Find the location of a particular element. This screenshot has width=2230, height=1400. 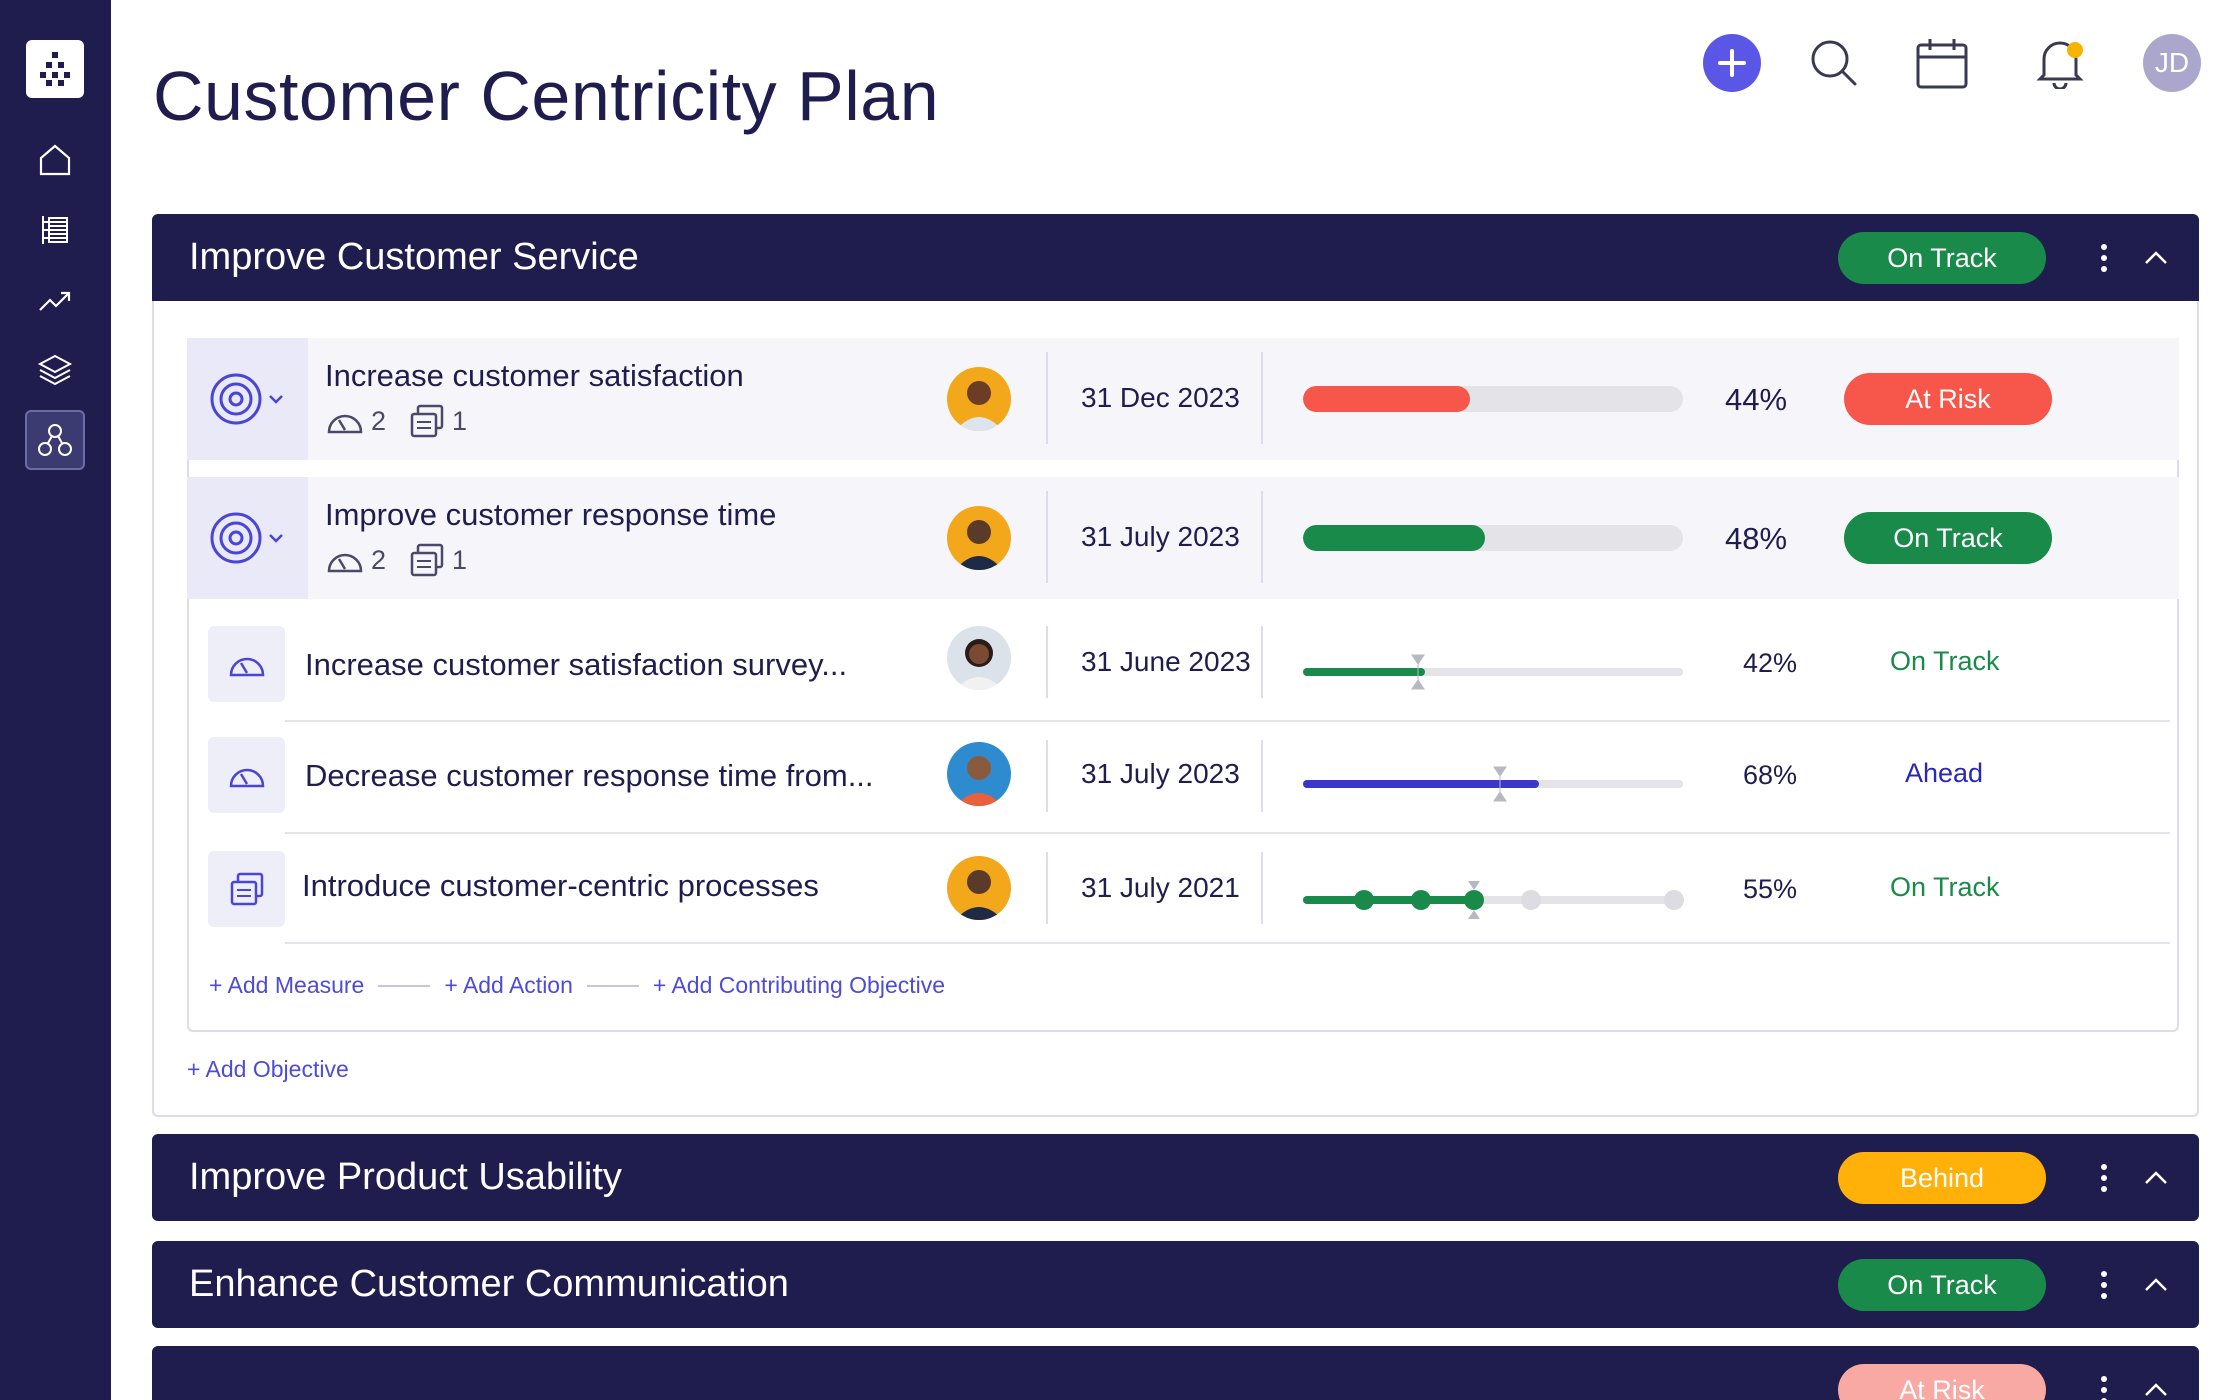

home-icon is located at coordinates (55, 160).